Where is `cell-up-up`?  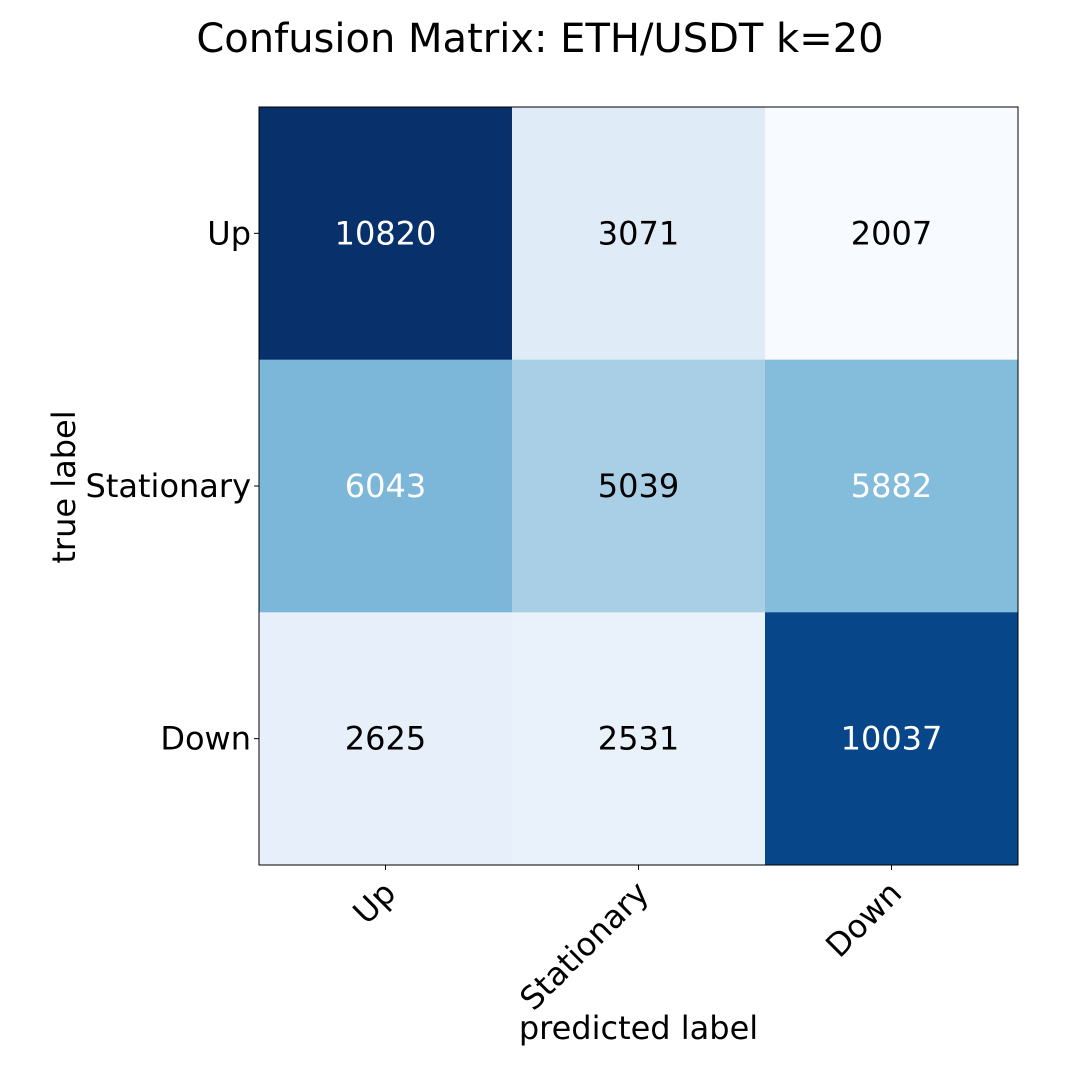
cell-up-up is located at coordinates (386, 234).